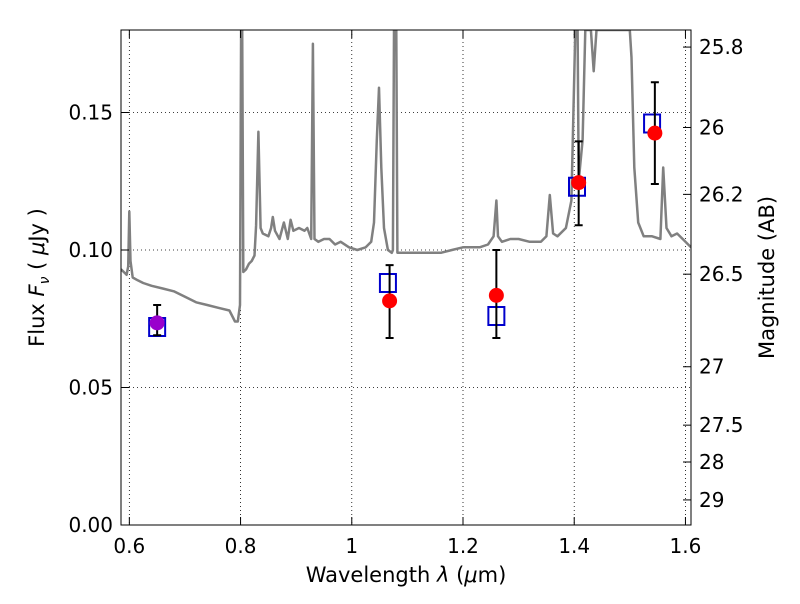 Image resolution: width=800 pixels, height=604 pixels. What do you see at coordinates (767, 277) in the screenshot?
I see `y2-axis-title: Magnitude (AB)` at bounding box center [767, 277].